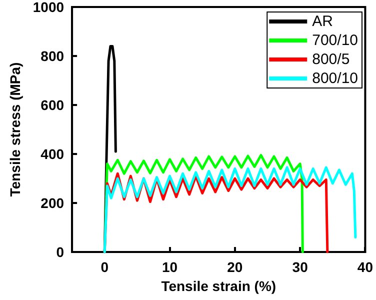 This screenshot has width=376, height=300. Describe the element at coordinates (52, 105) in the screenshot. I see `y-tick-label: 600` at that location.